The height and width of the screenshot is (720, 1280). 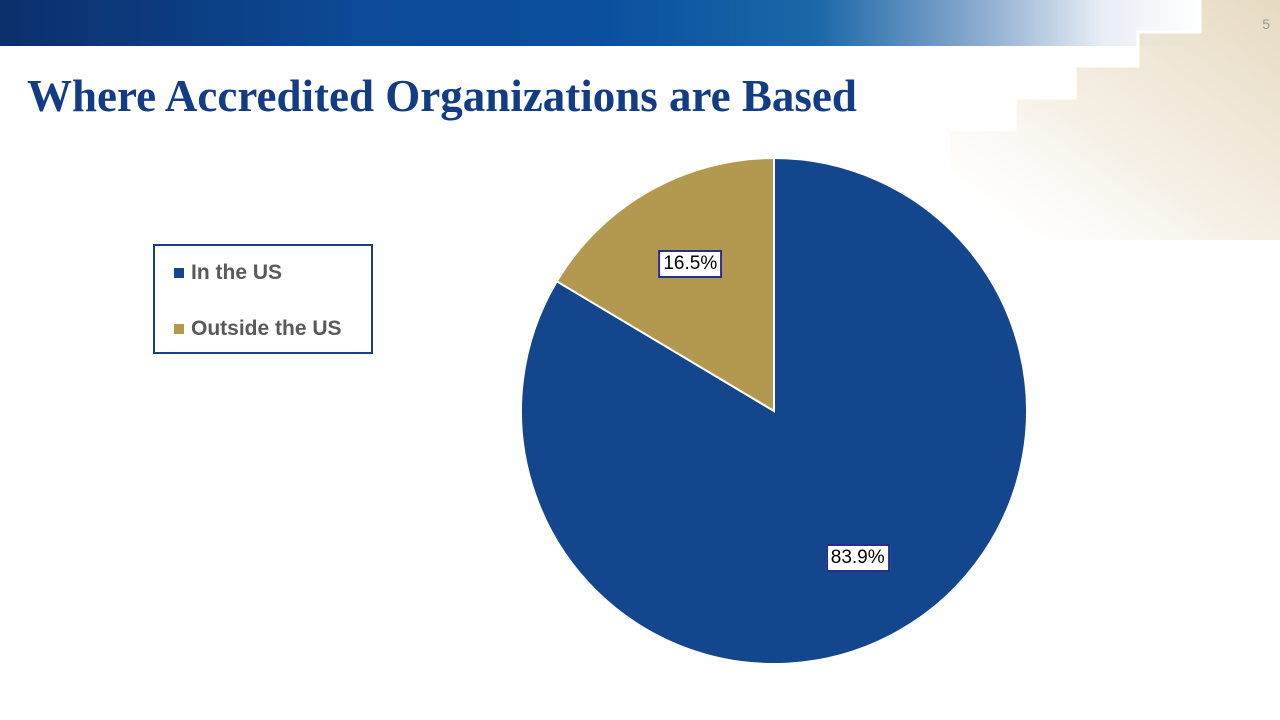 What do you see at coordinates (179, 273) in the screenshot?
I see `legend-swatch-in-the-us` at bounding box center [179, 273].